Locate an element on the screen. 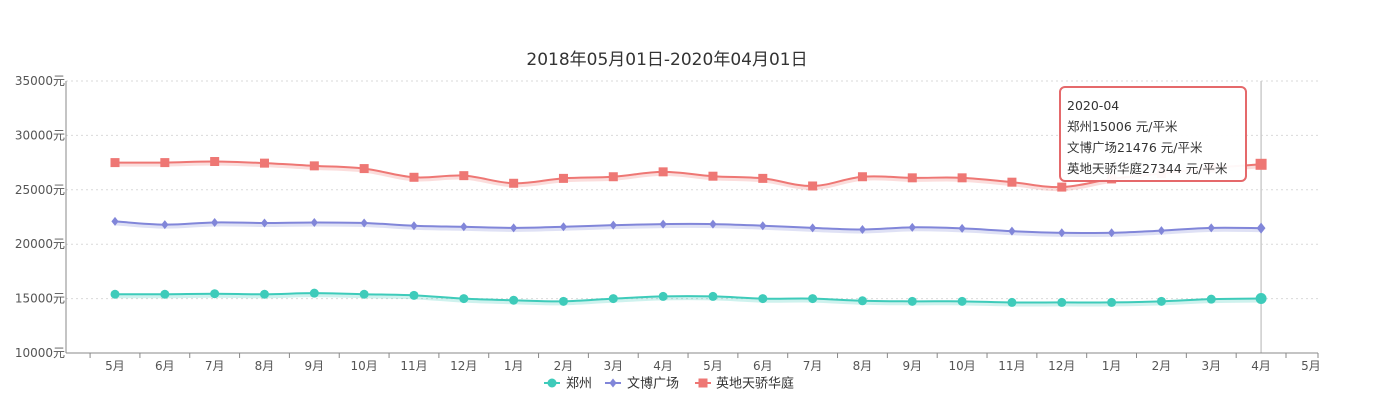 The image size is (1380, 418). y-tick-label: 30000元 is located at coordinates (40, 135).